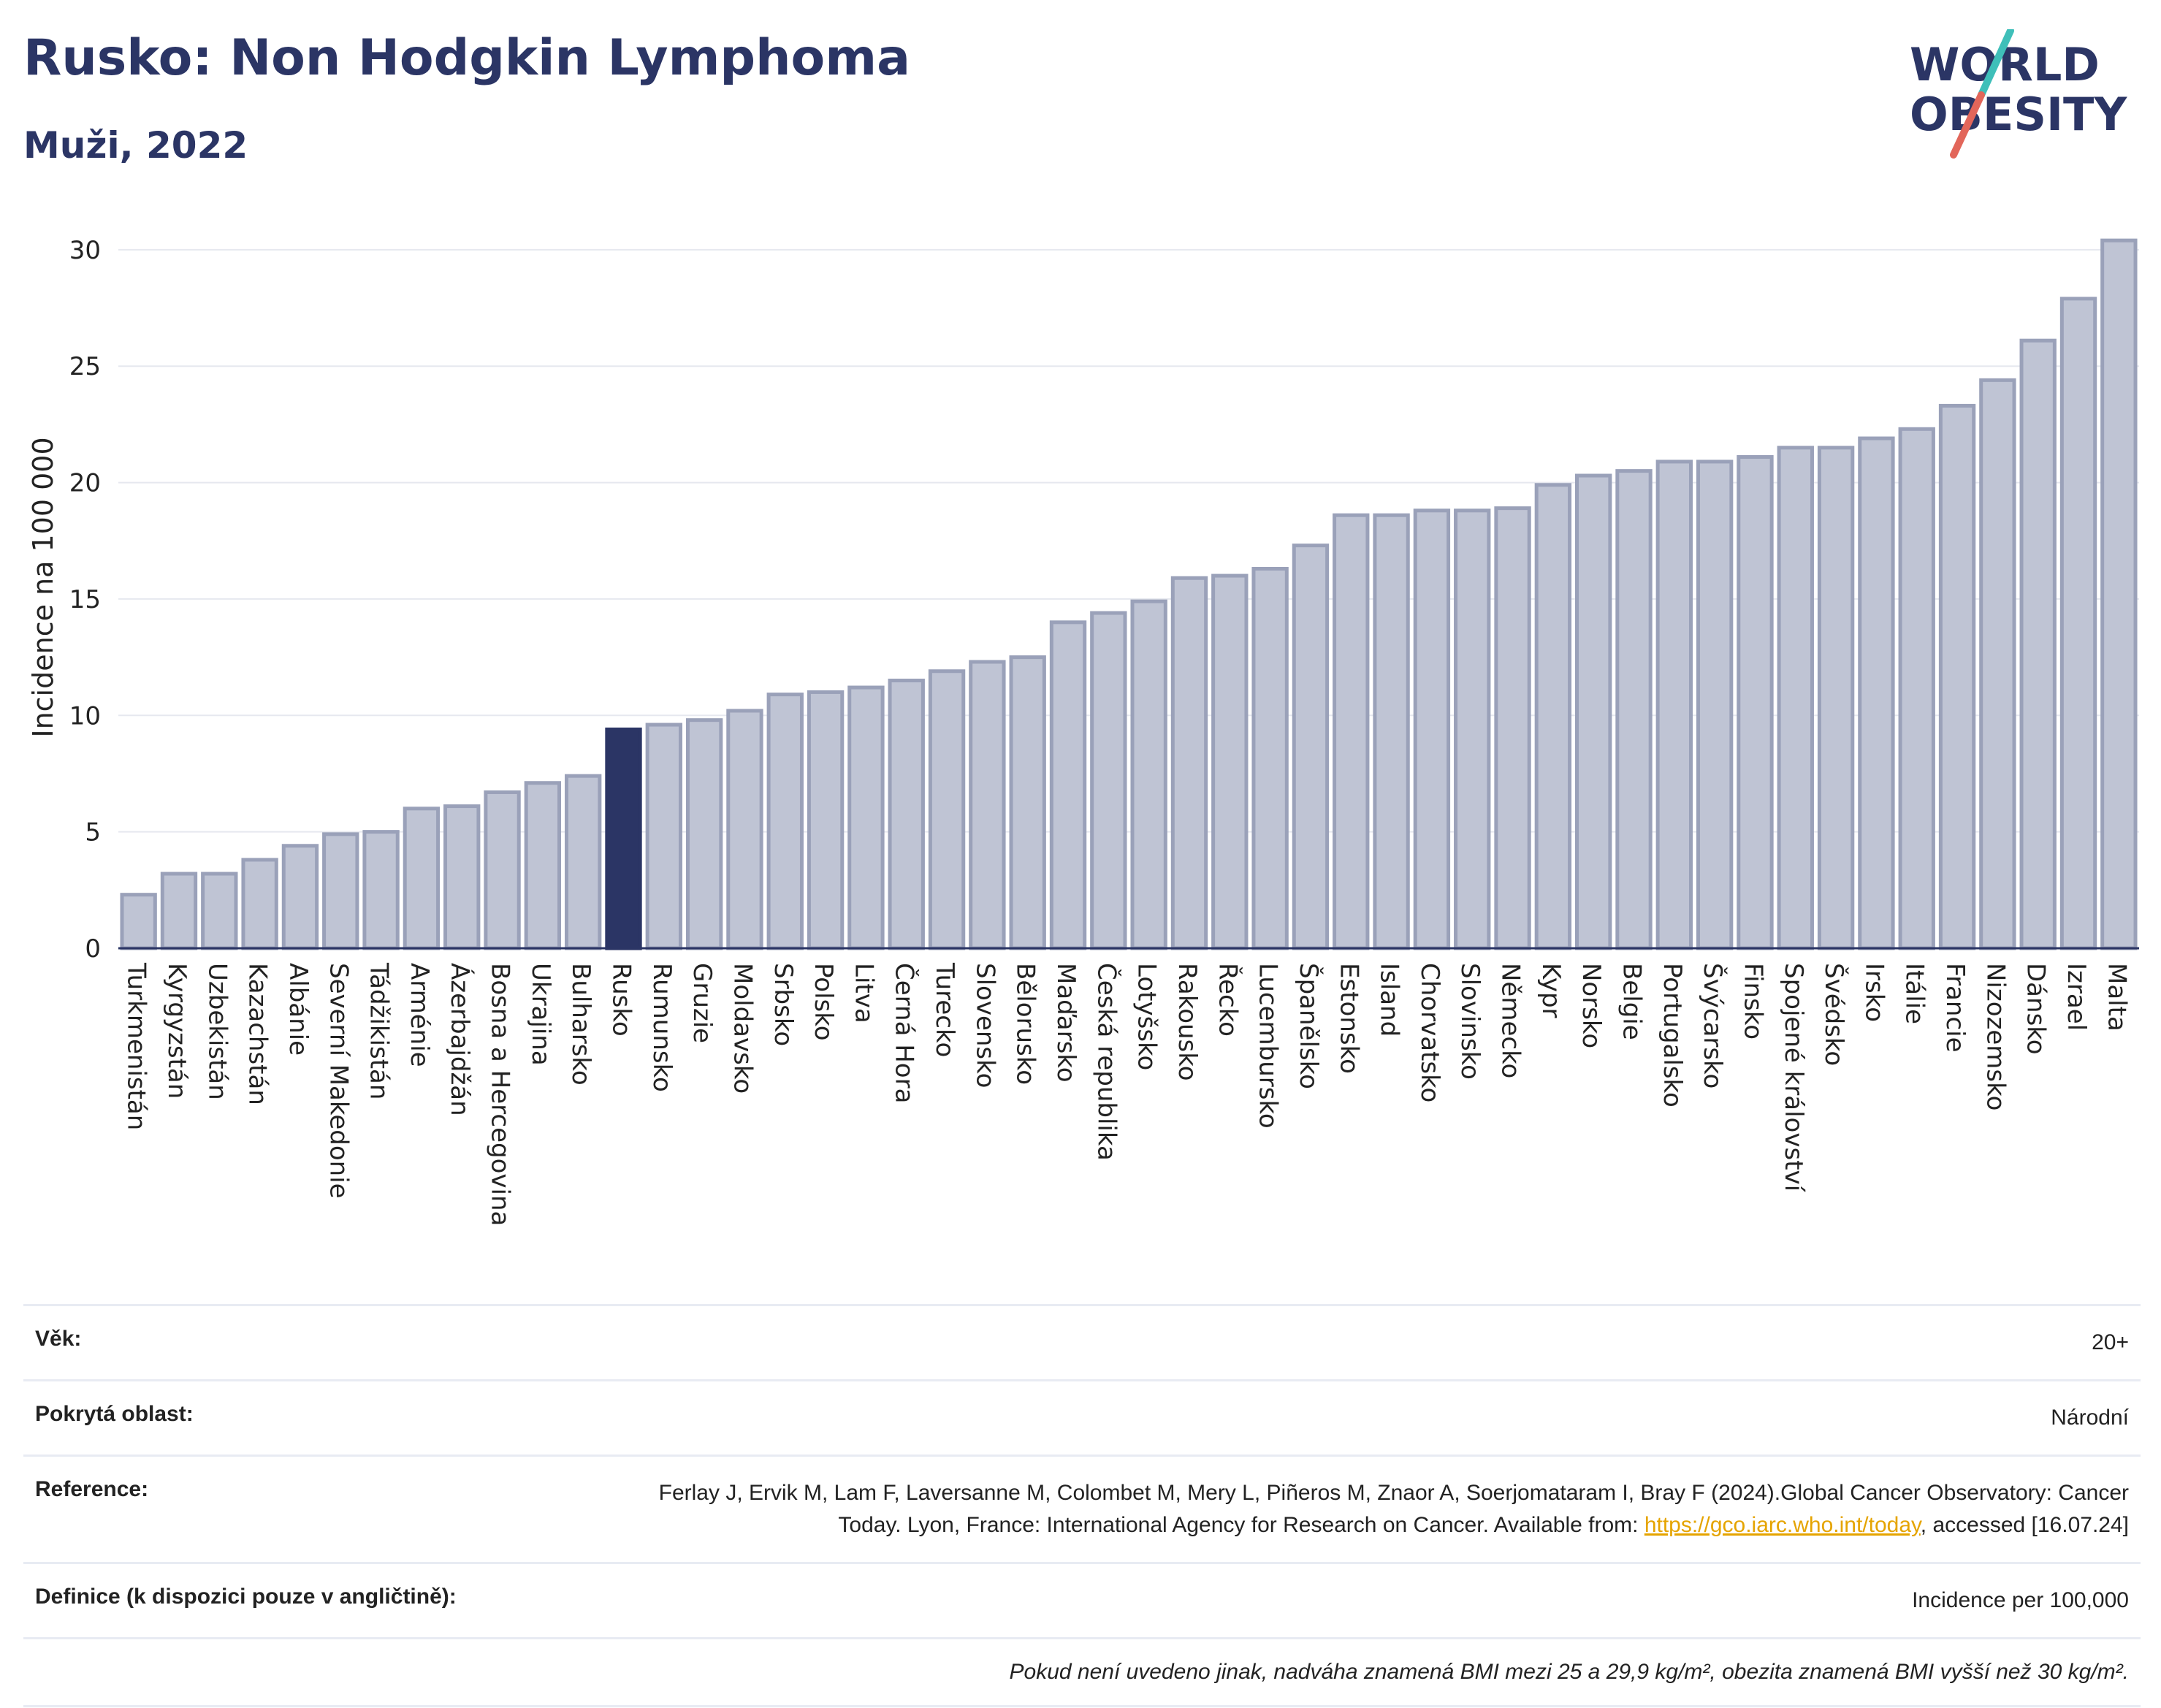 This screenshot has height=1708, width=2161. What do you see at coordinates (2076, 997) in the screenshot?
I see `x-tick-label: Izrael` at bounding box center [2076, 997].